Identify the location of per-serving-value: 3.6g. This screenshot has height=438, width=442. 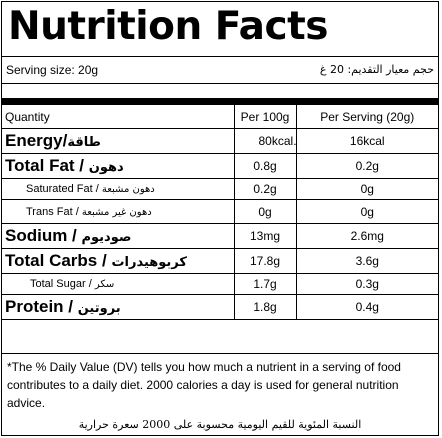
(366, 261).